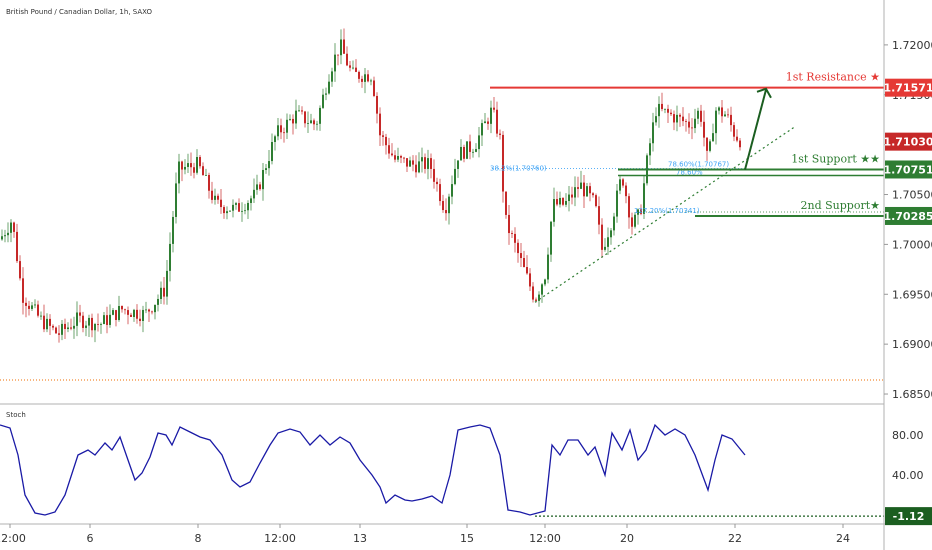  I want to click on y-tick-label: 1.70500, so click(912, 195).